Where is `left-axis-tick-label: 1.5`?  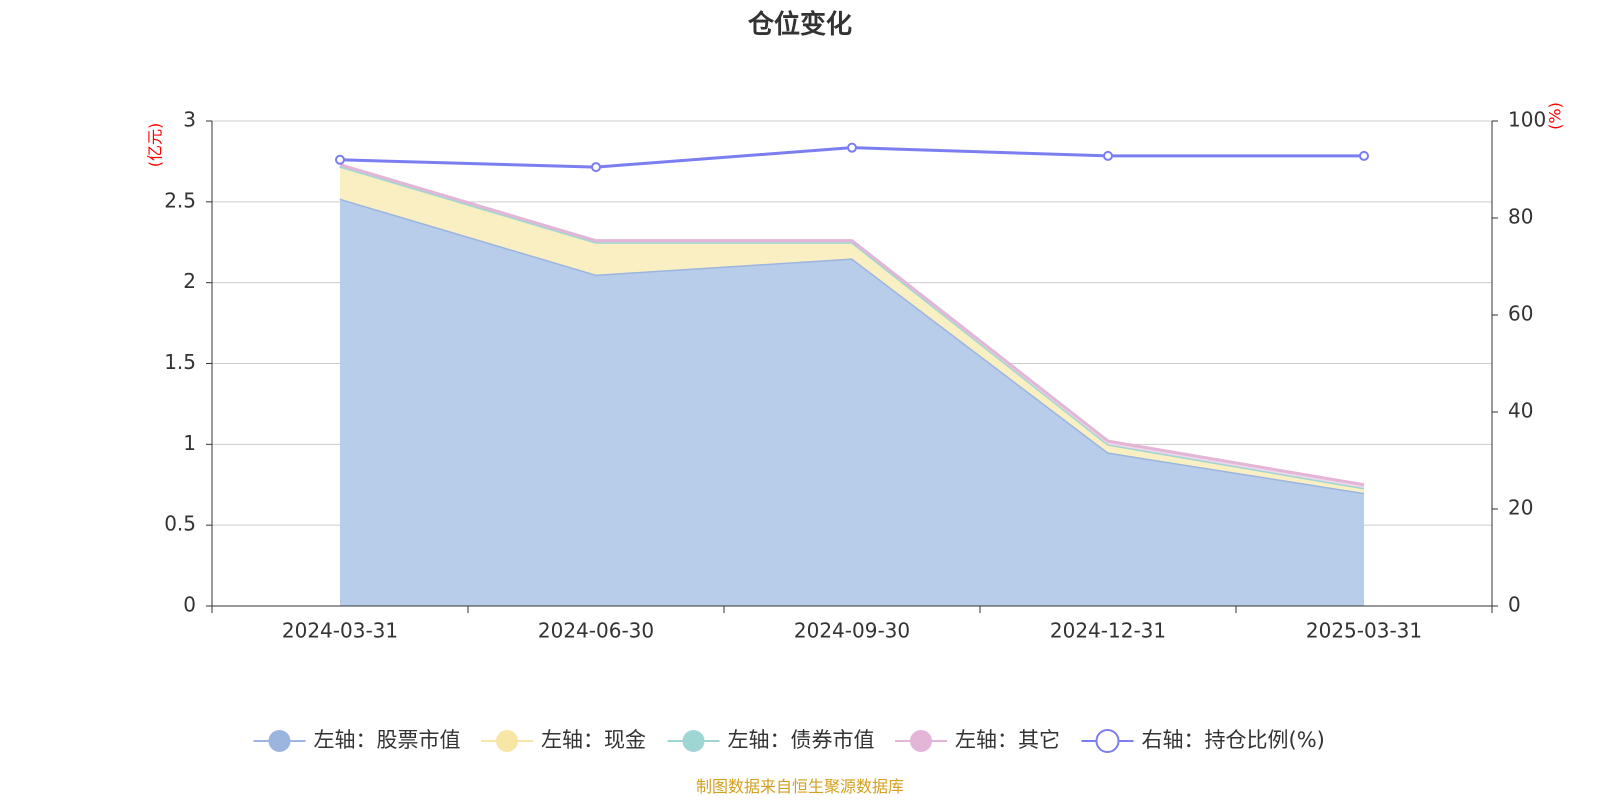
left-axis-tick-label: 1.5 is located at coordinates (180, 362).